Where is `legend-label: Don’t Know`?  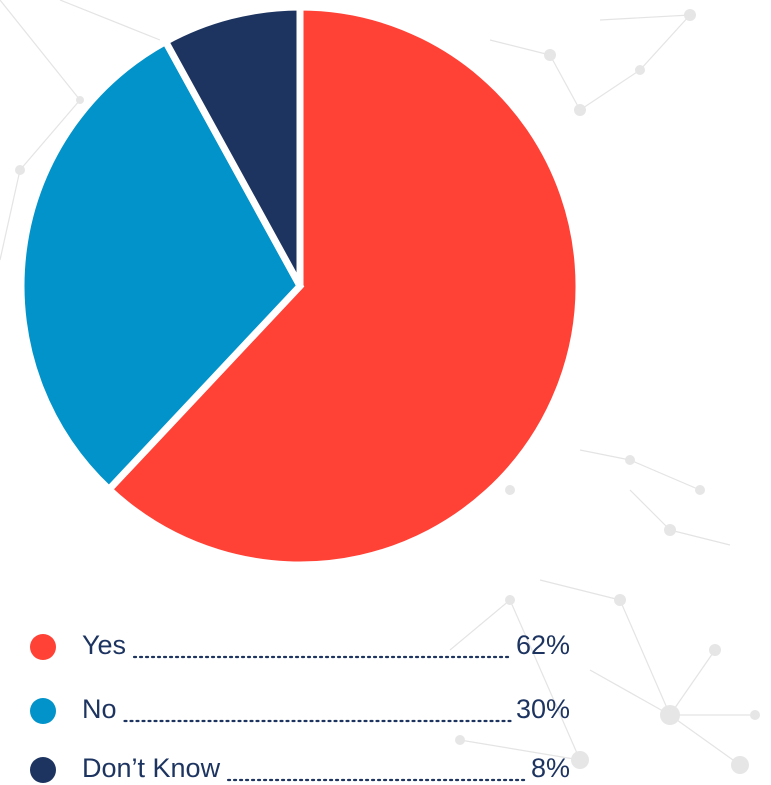
legend-label: Don’t Know is located at coordinates (151, 768).